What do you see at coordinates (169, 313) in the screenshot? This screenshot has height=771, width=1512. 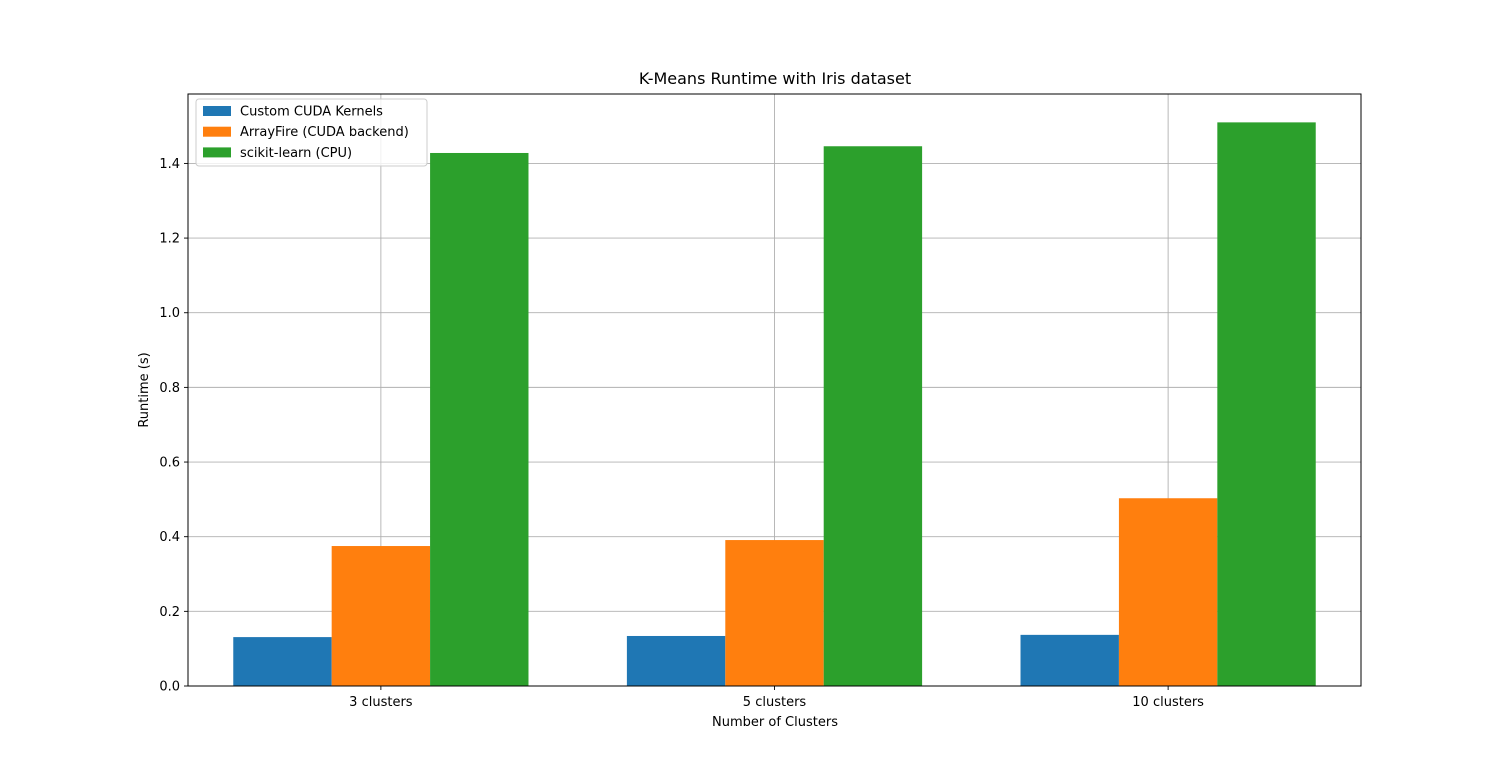 I see `y-tick-label: 1.0` at bounding box center [169, 313].